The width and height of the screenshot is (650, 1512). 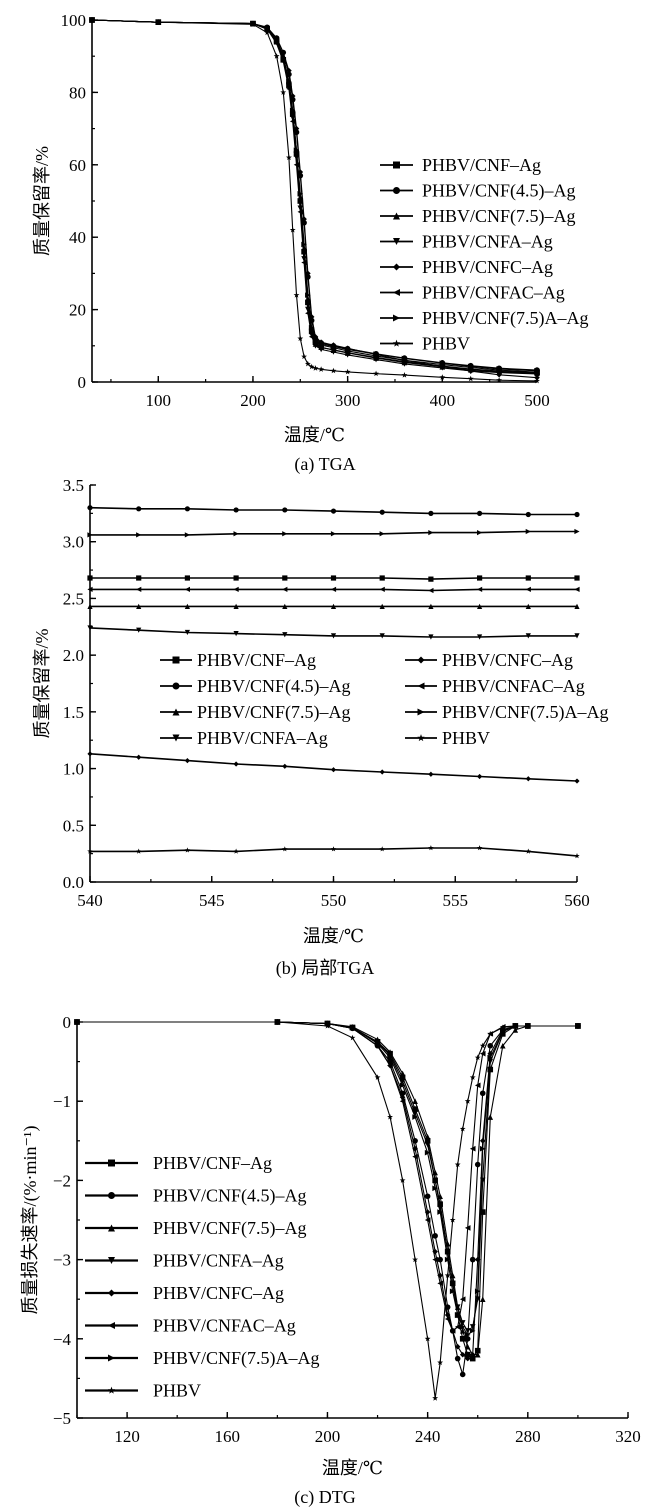 I want to click on legend-label: PHBV, so click(x=446, y=344).